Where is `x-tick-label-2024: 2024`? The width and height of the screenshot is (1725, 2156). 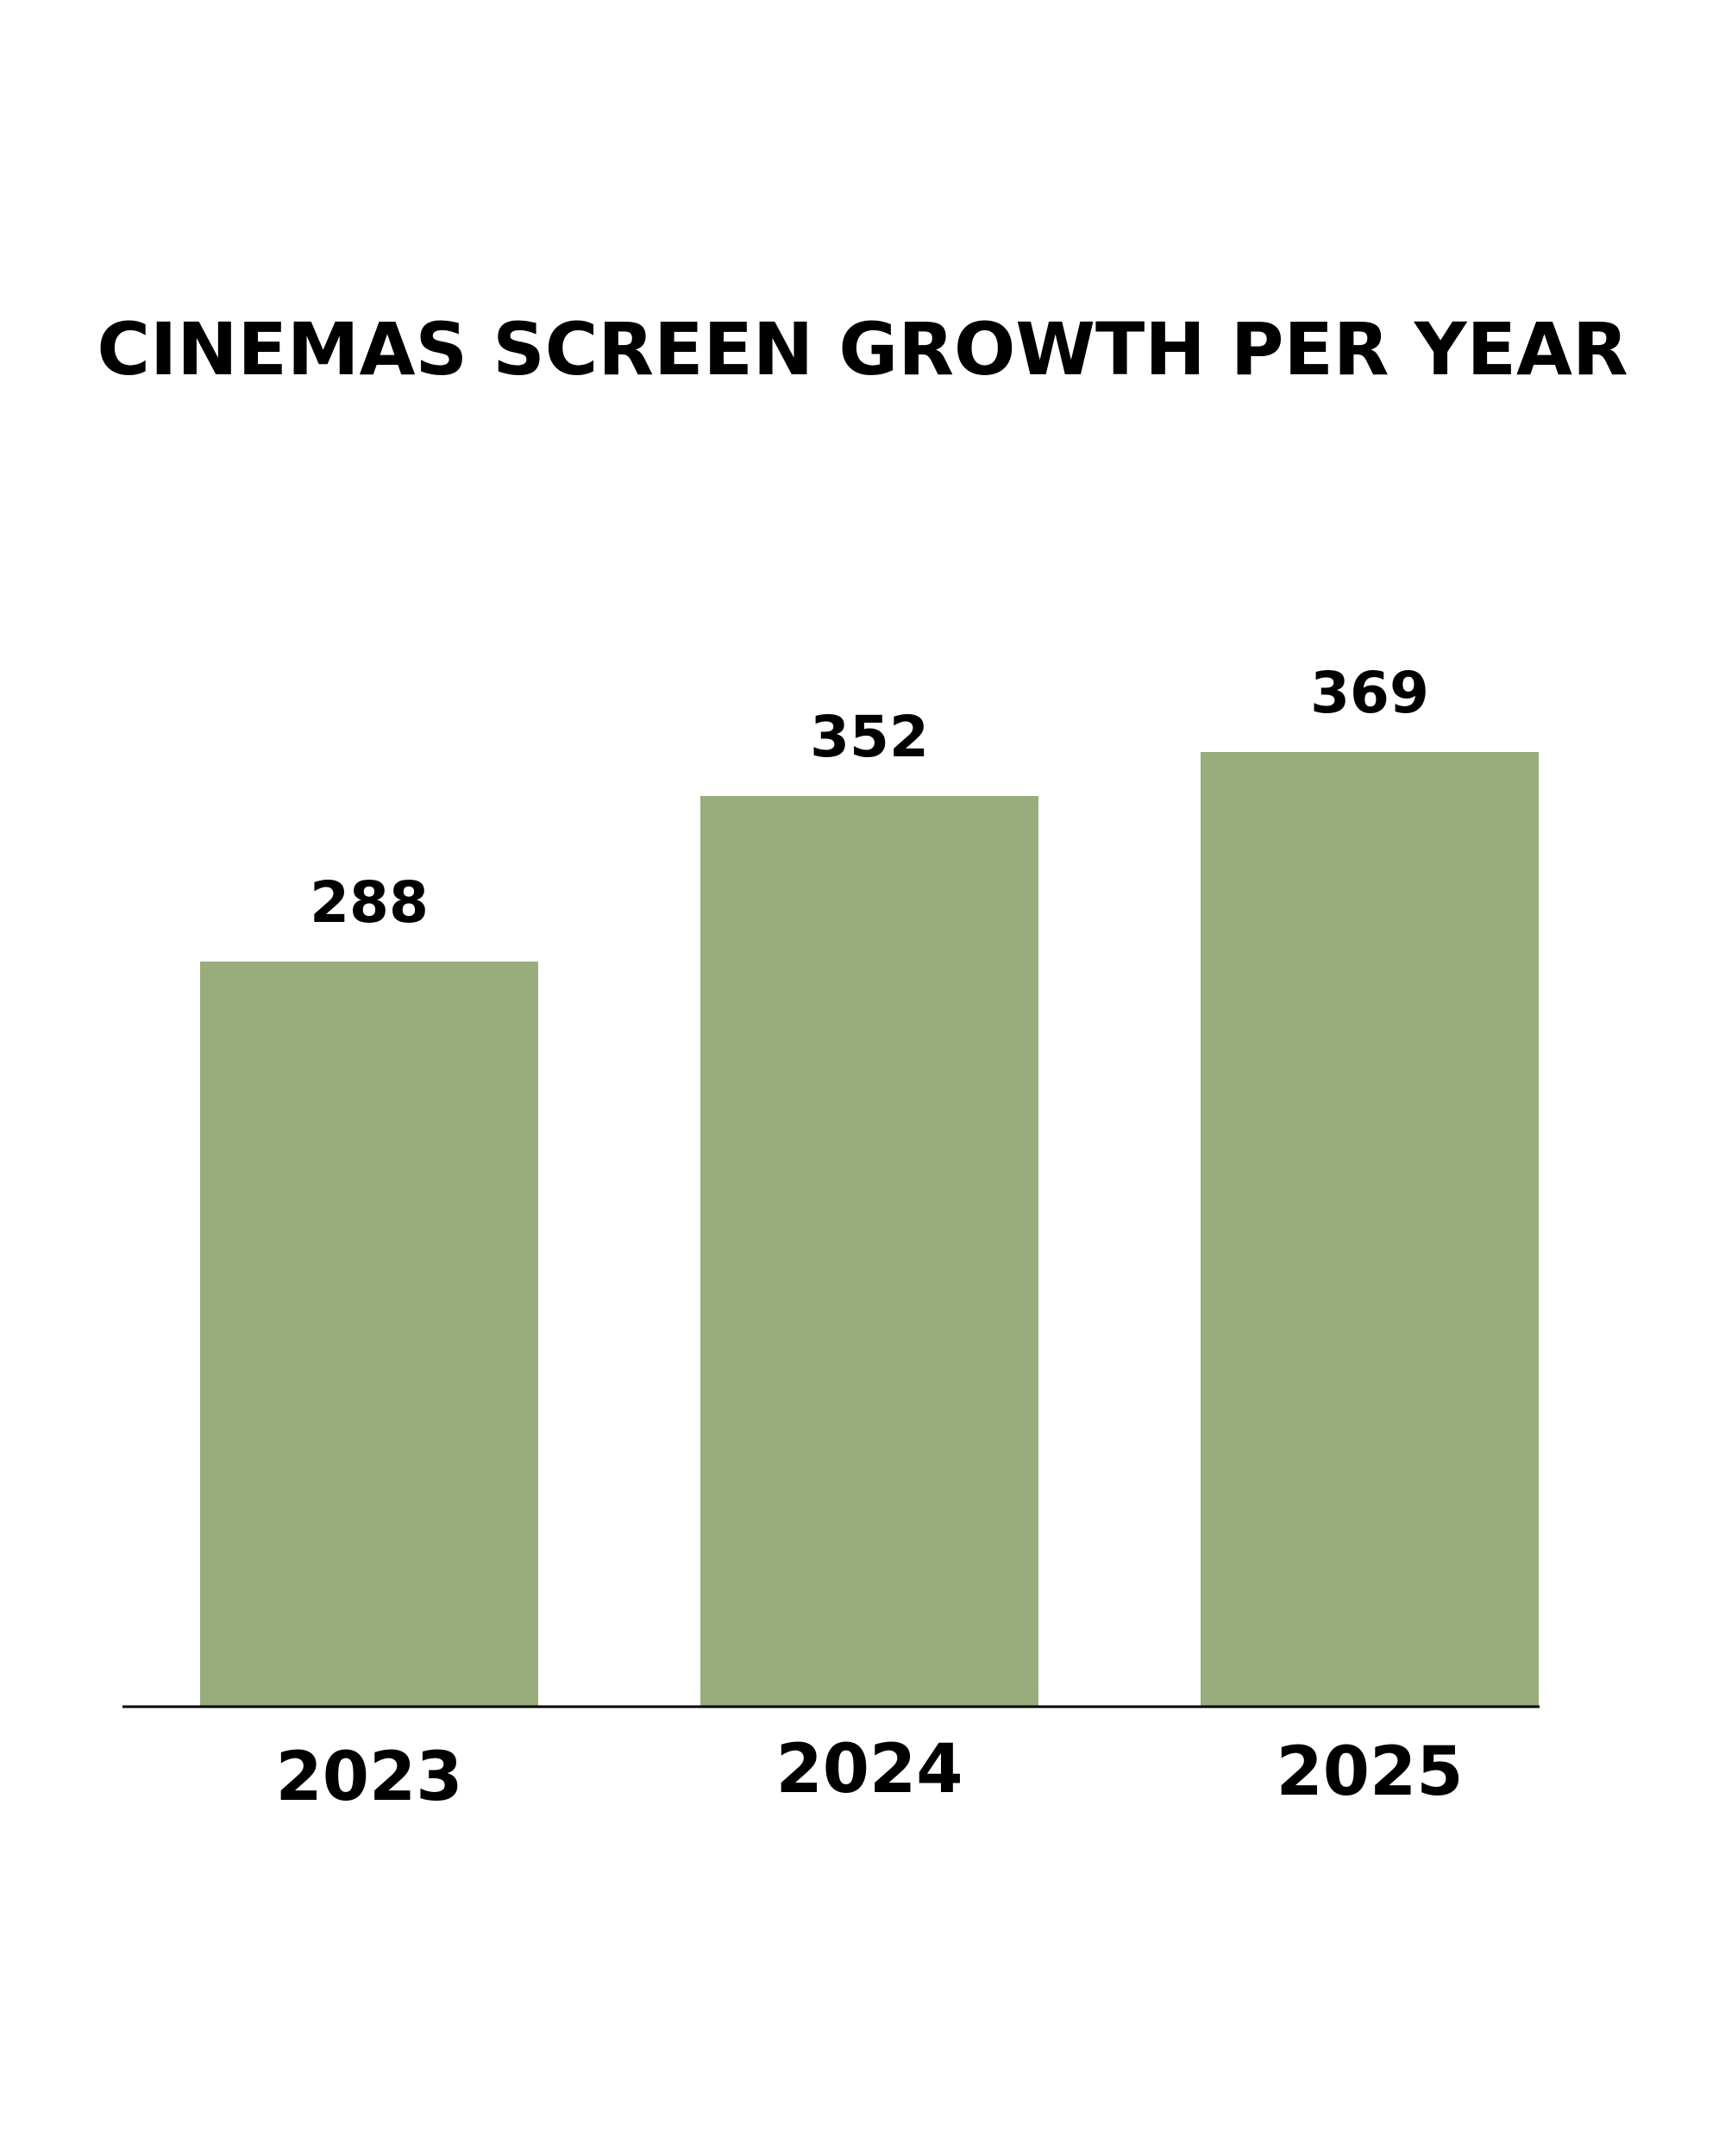
x-tick-label-2024: 2024 is located at coordinates (869, 1769).